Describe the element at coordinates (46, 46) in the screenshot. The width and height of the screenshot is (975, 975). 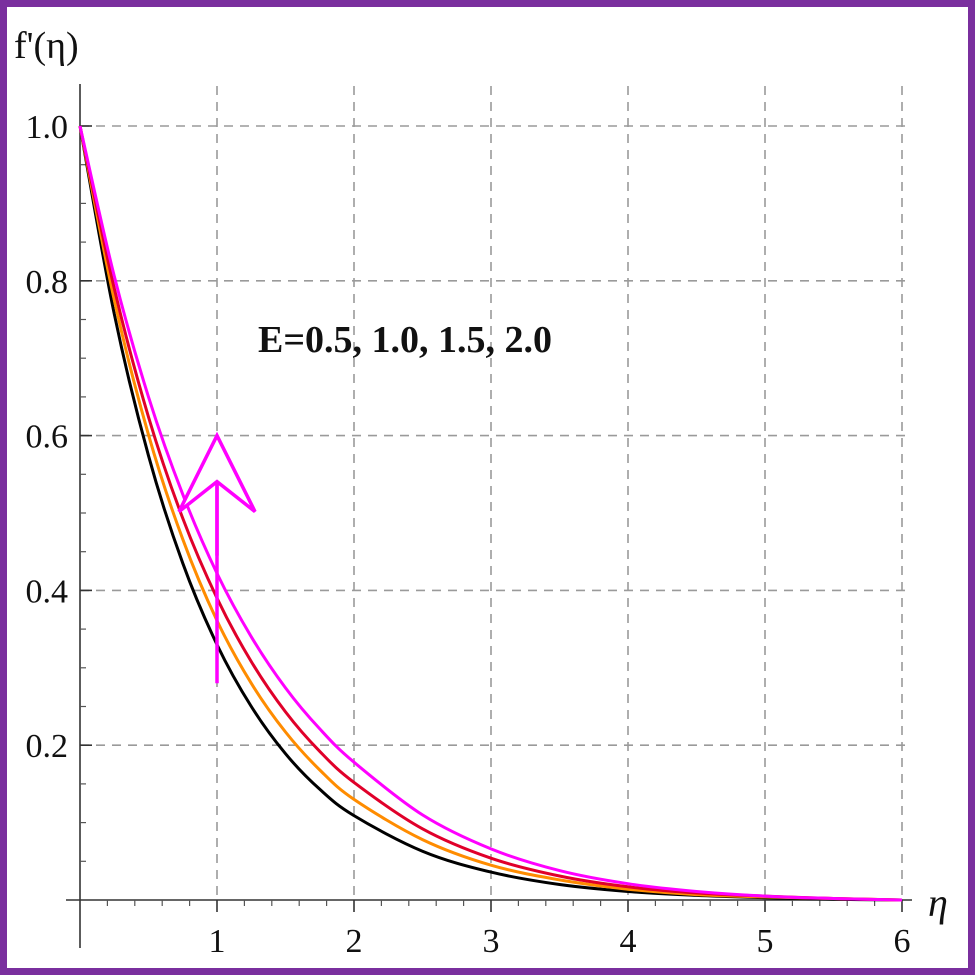
I see `y-axis-label: f'(η)` at that location.